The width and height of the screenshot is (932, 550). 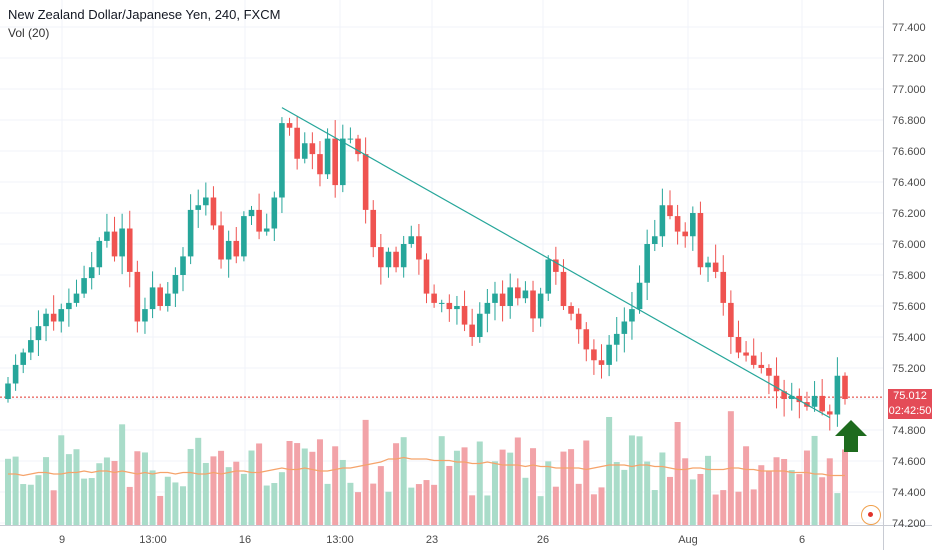 What do you see at coordinates (871, 515) in the screenshot?
I see `goto-realtime-icon` at bounding box center [871, 515].